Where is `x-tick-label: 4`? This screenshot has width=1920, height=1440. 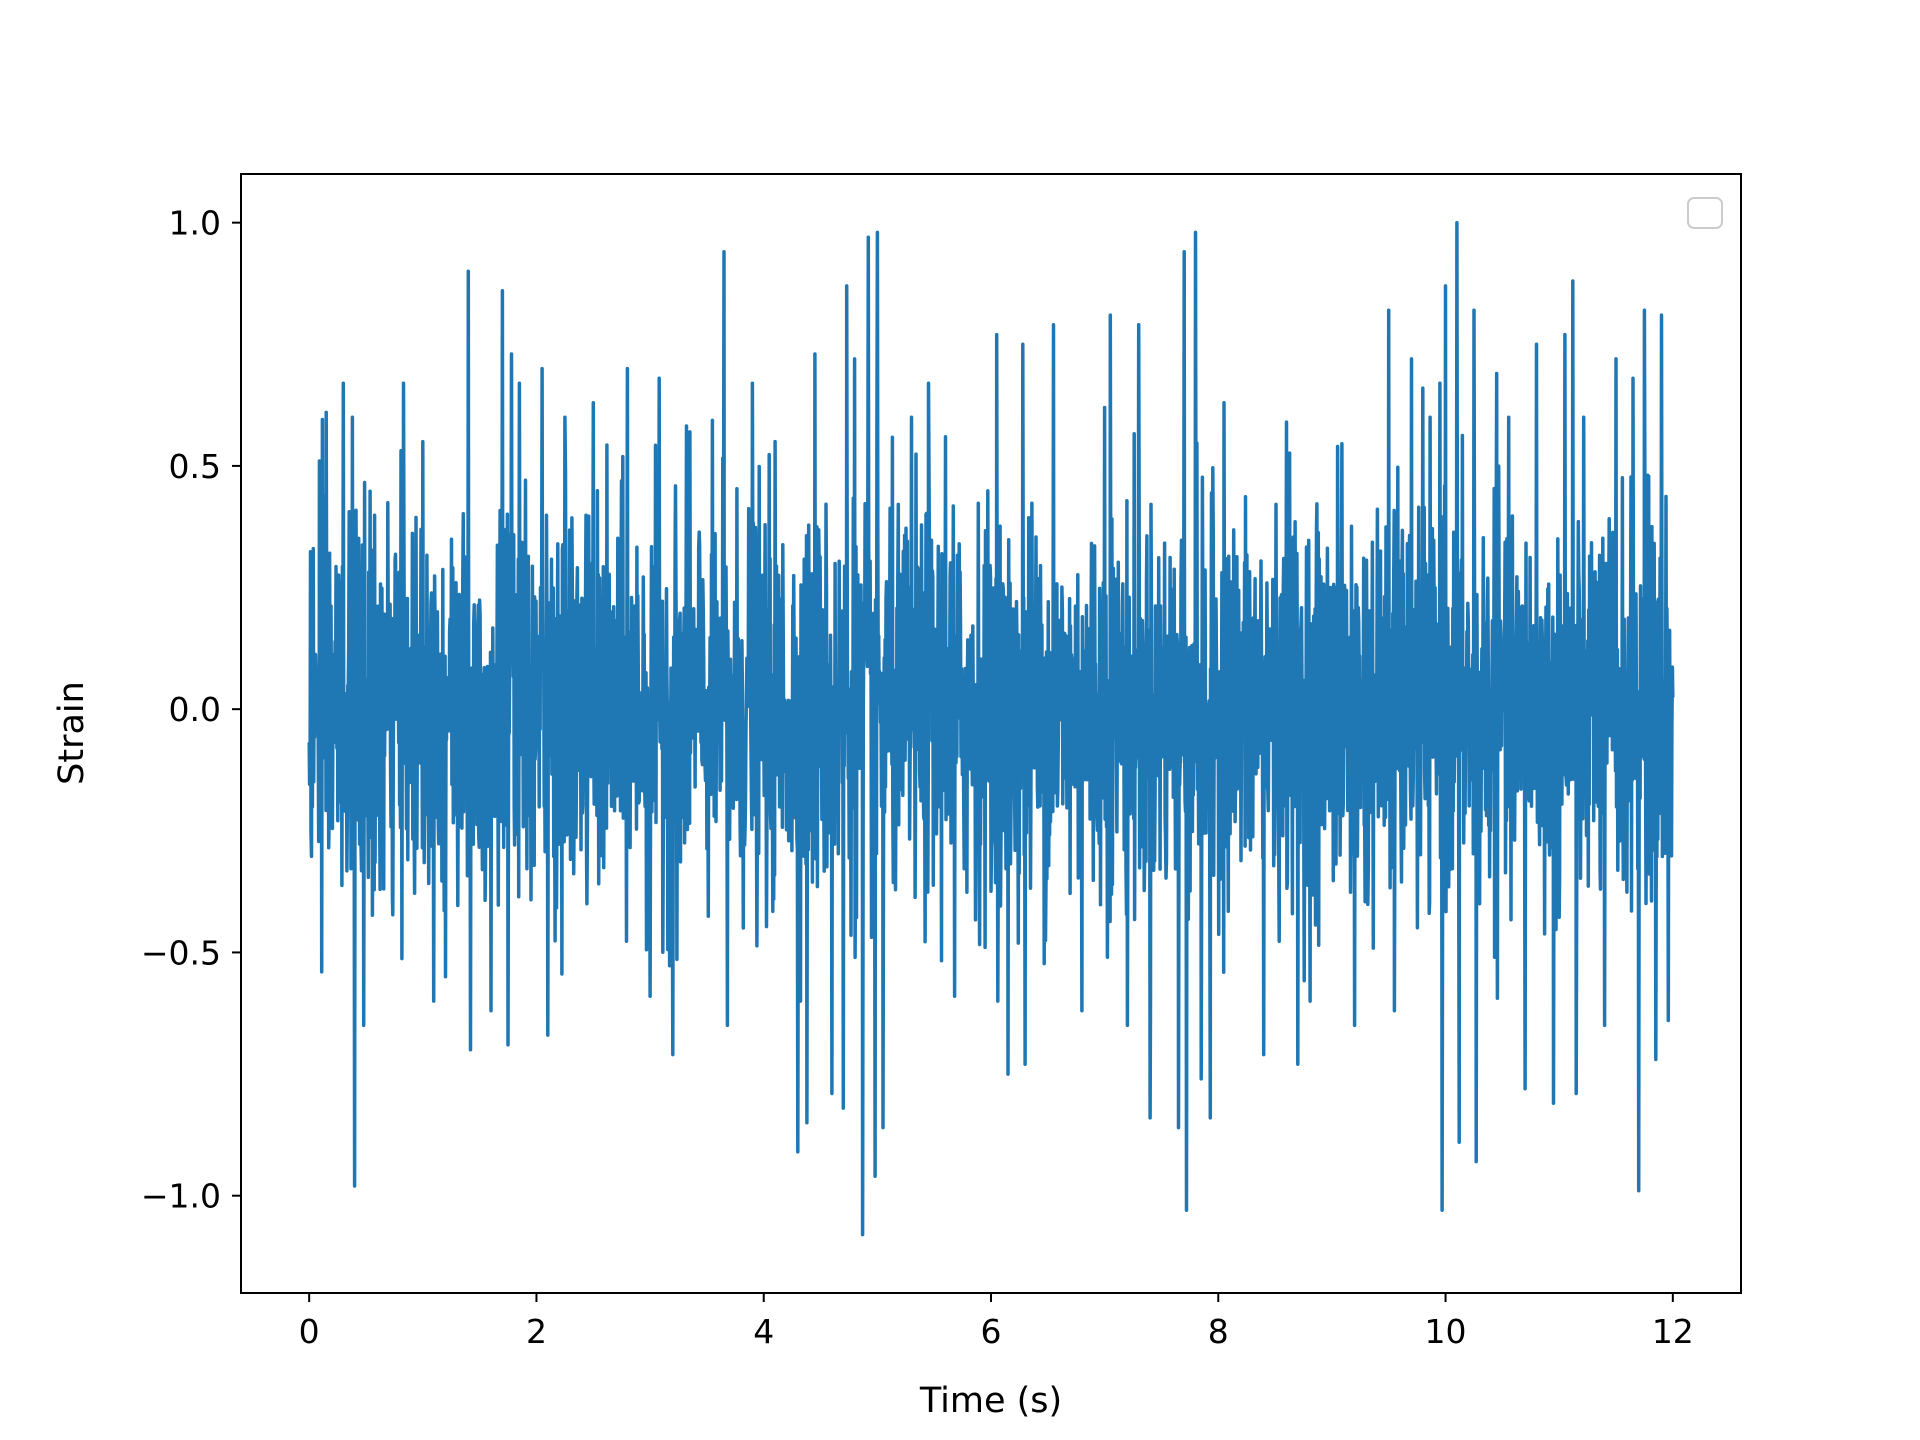 x-tick-label: 4 is located at coordinates (763, 1331).